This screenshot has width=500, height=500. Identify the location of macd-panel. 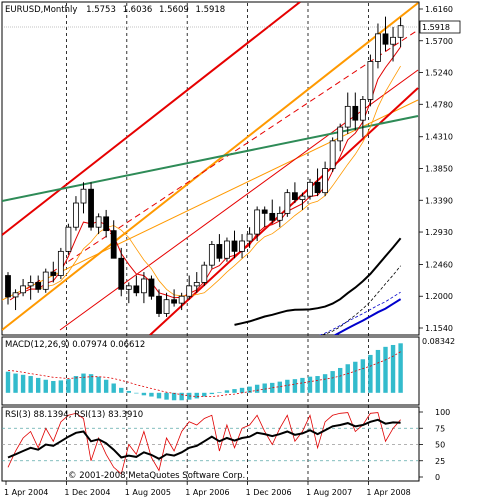
(210, 371).